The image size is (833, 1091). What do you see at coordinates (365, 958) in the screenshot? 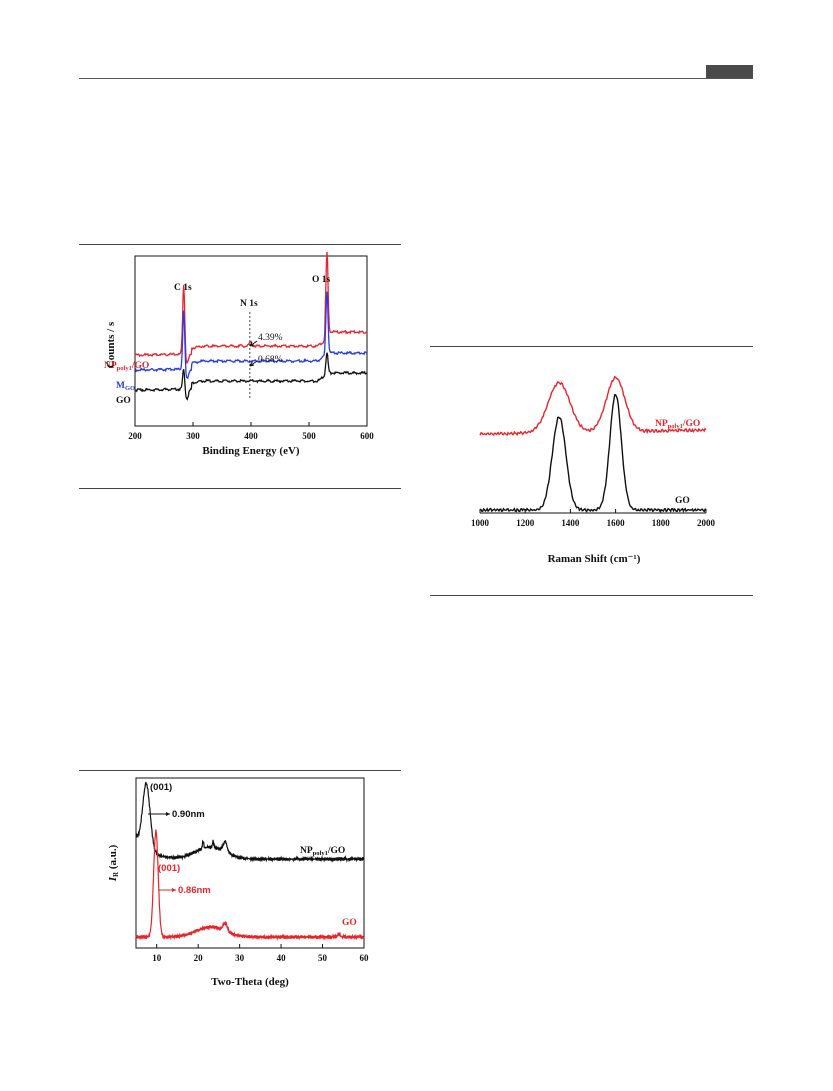
I see `xrd-xtick-label-5: 60` at bounding box center [365, 958].